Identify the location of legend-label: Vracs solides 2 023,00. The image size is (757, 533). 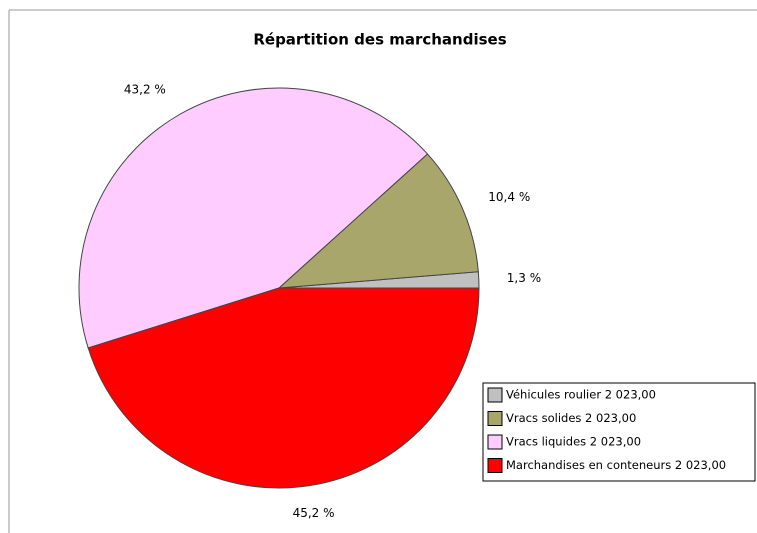
(571, 418).